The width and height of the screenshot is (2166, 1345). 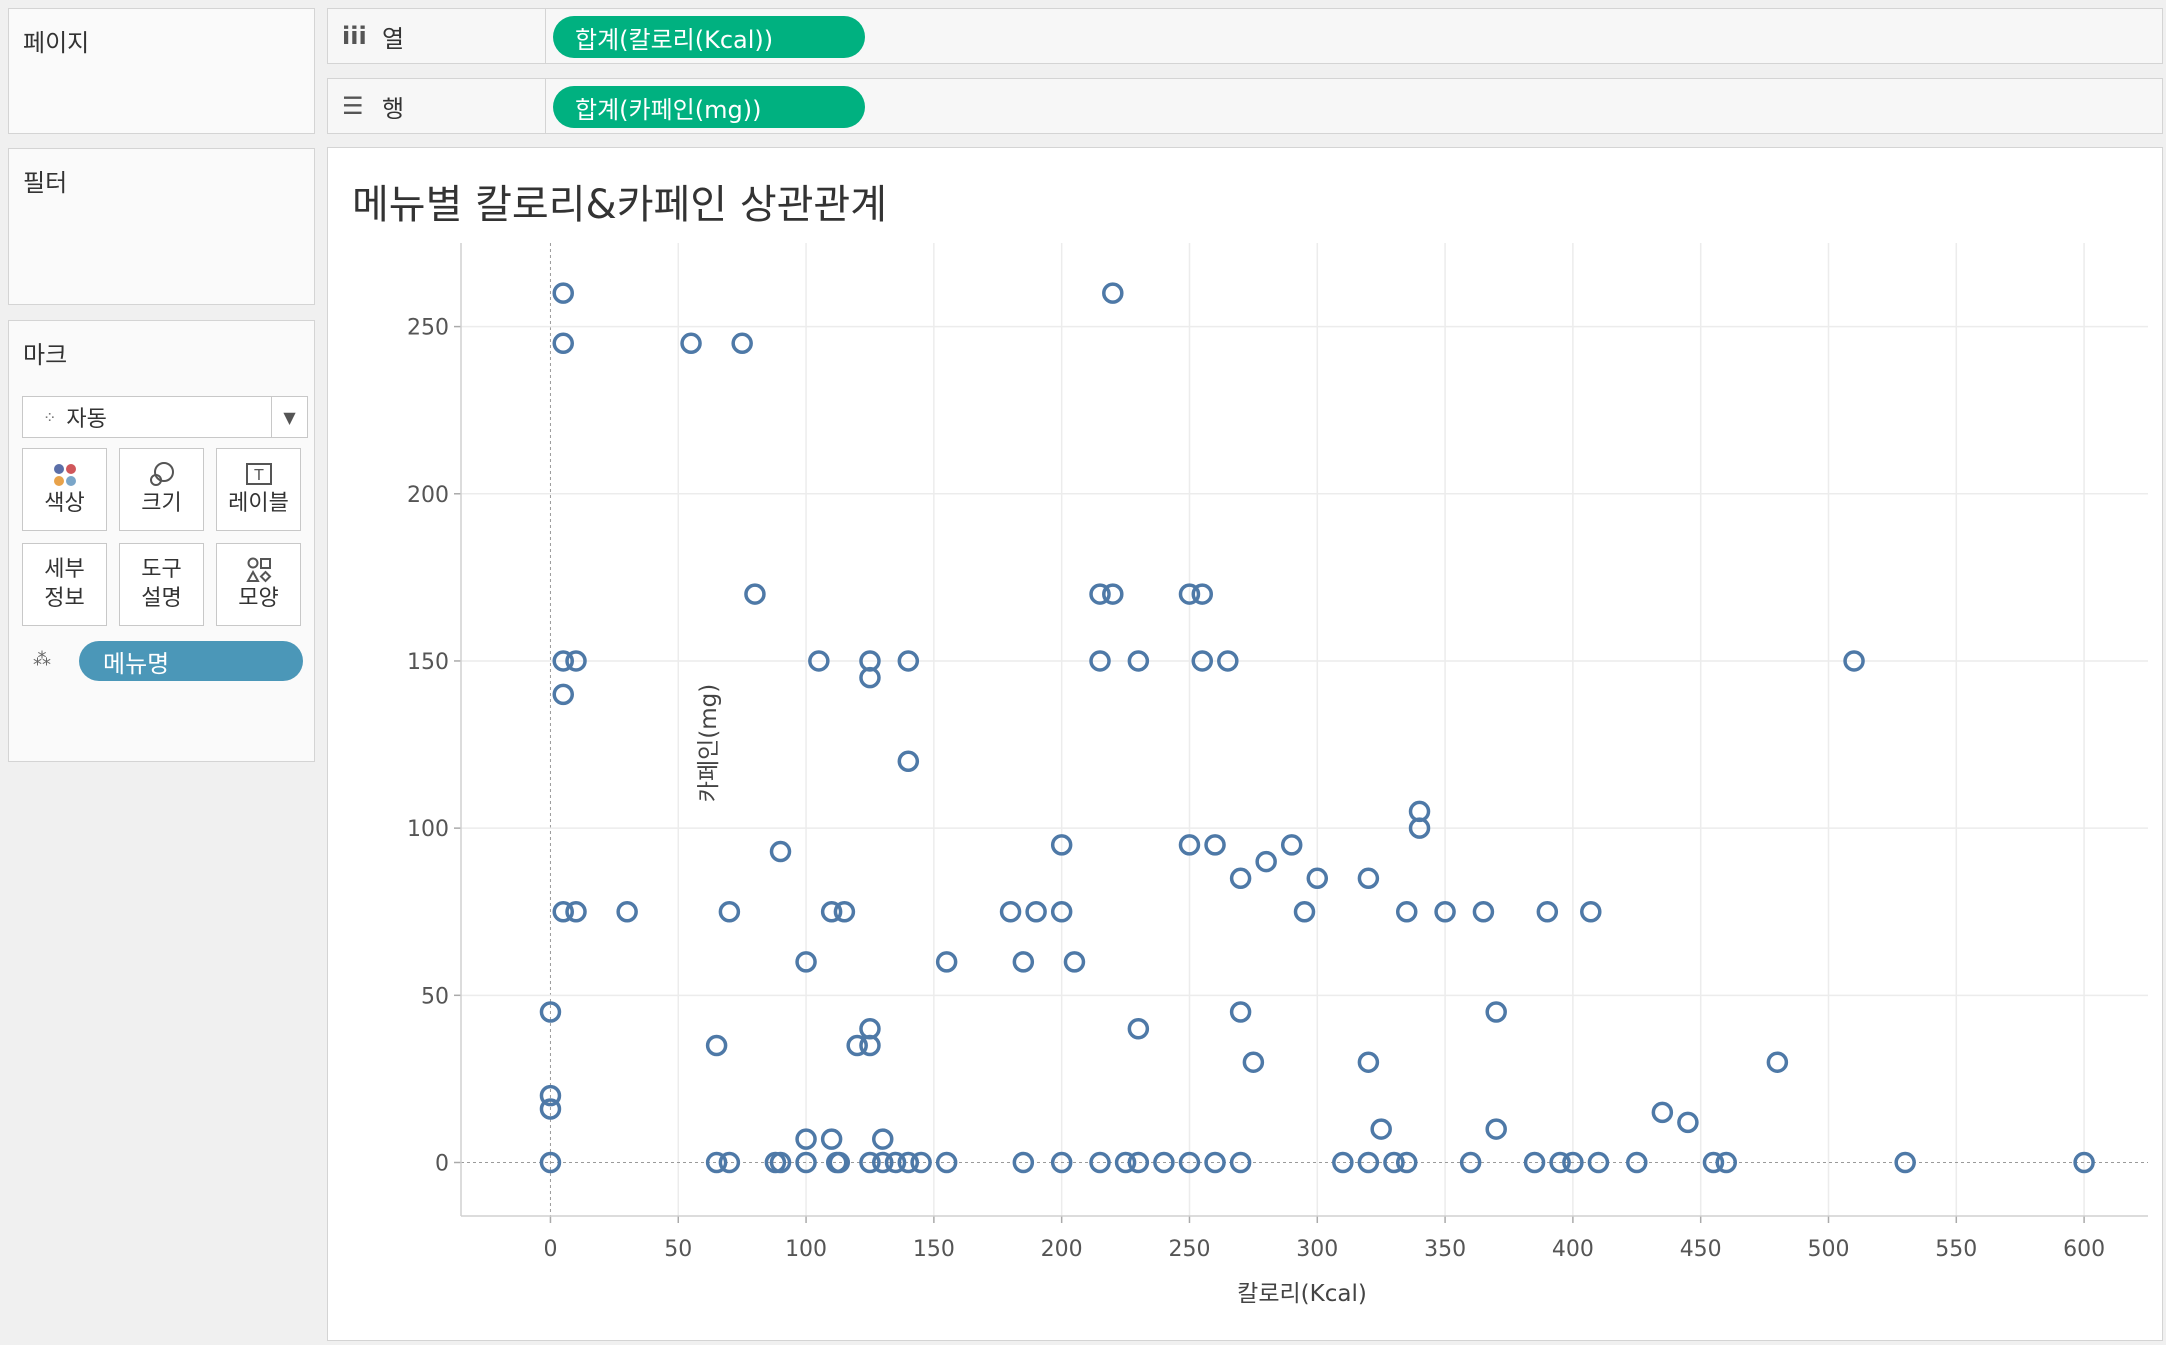 I want to click on tooltip-button: 도구 설명, so click(x=161, y=584).